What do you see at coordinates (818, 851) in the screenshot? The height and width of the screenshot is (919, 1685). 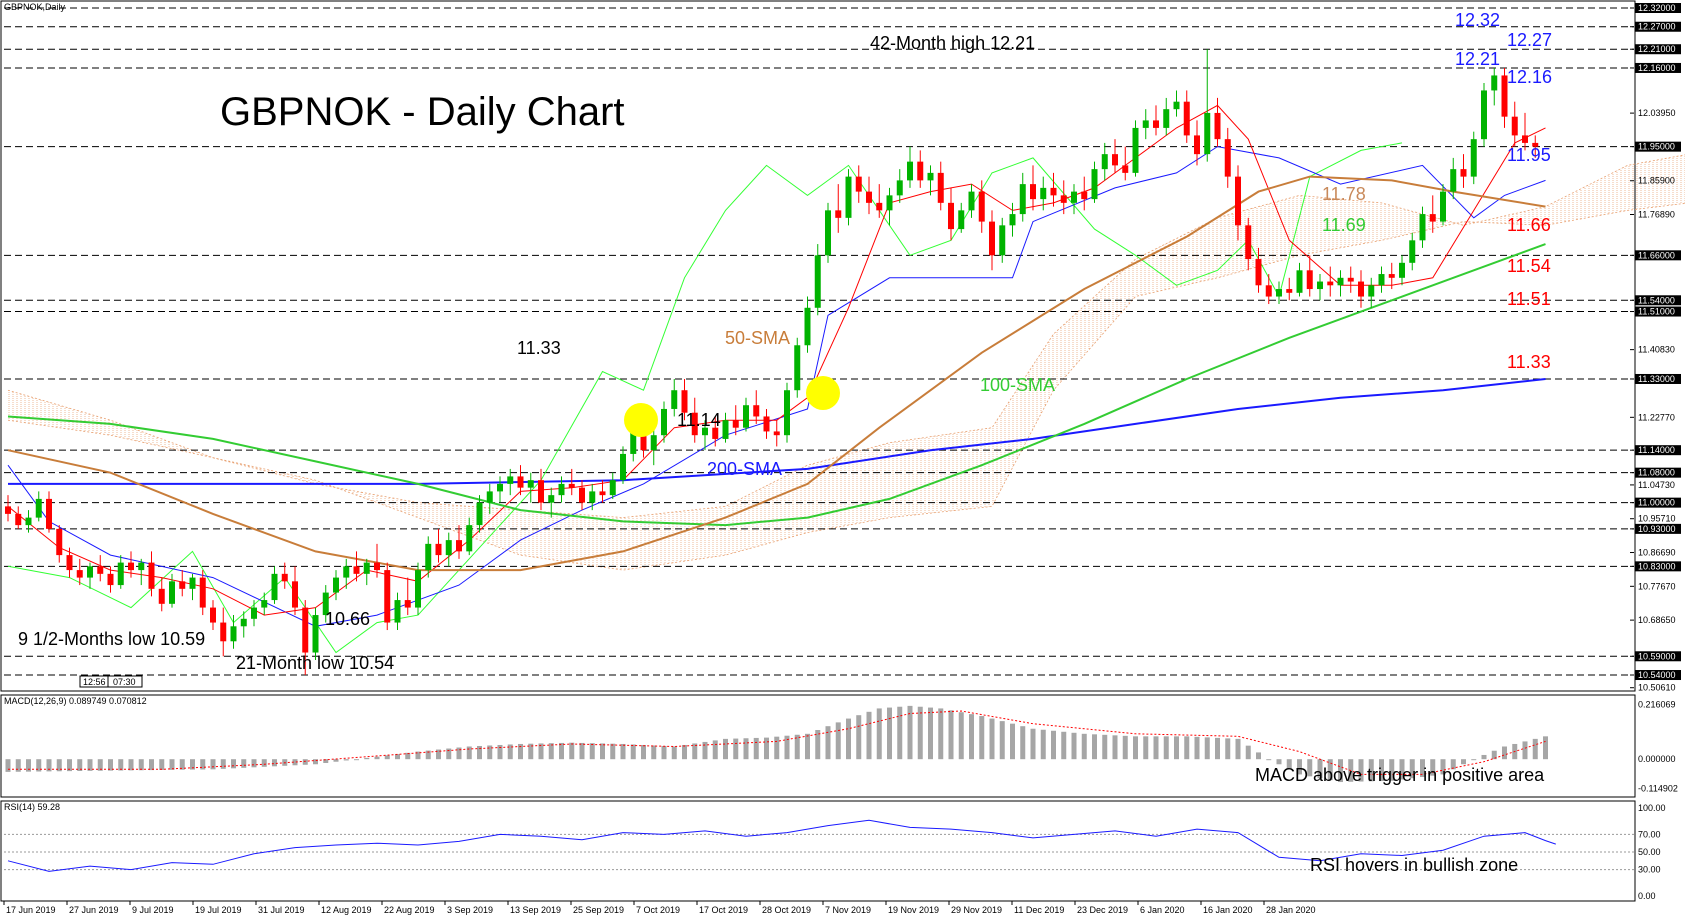 I see `rsi-panel` at bounding box center [818, 851].